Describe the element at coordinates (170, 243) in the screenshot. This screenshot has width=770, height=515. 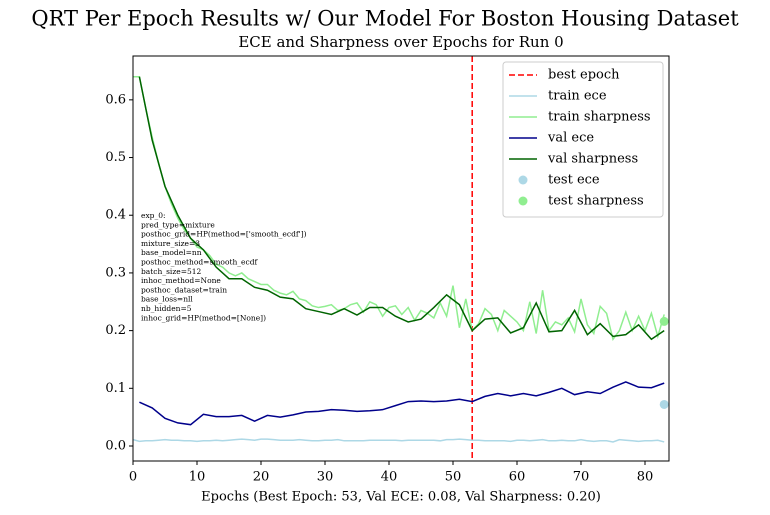
I see `annotation-line: mixture_size=3` at that location.